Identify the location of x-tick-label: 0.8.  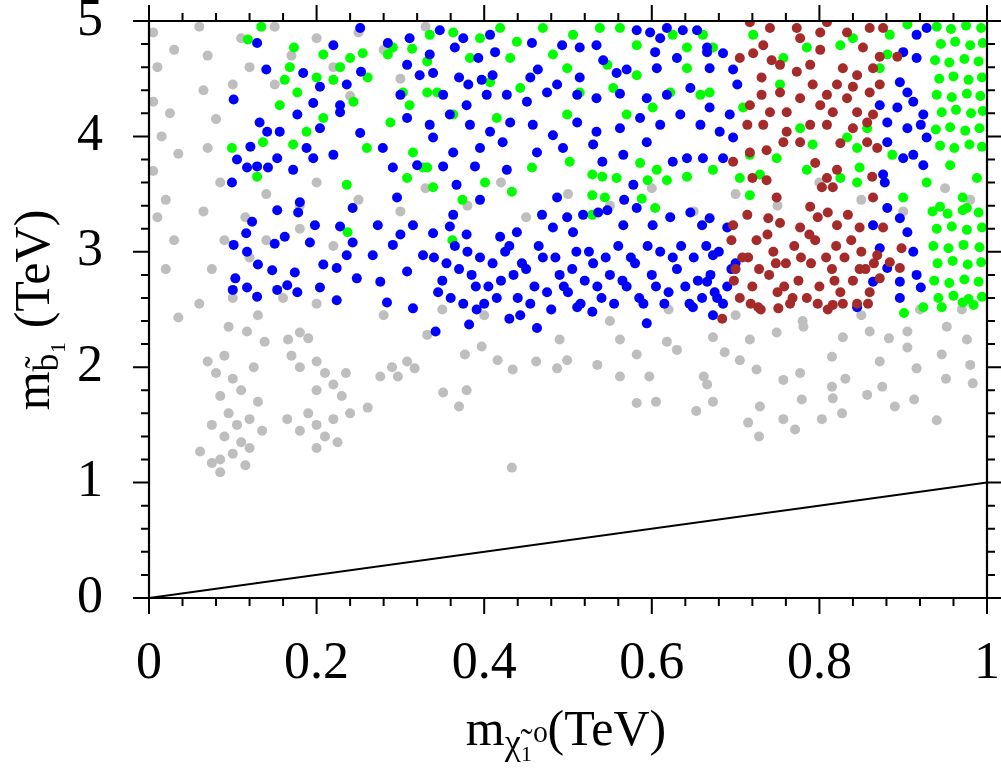
(819, 660).